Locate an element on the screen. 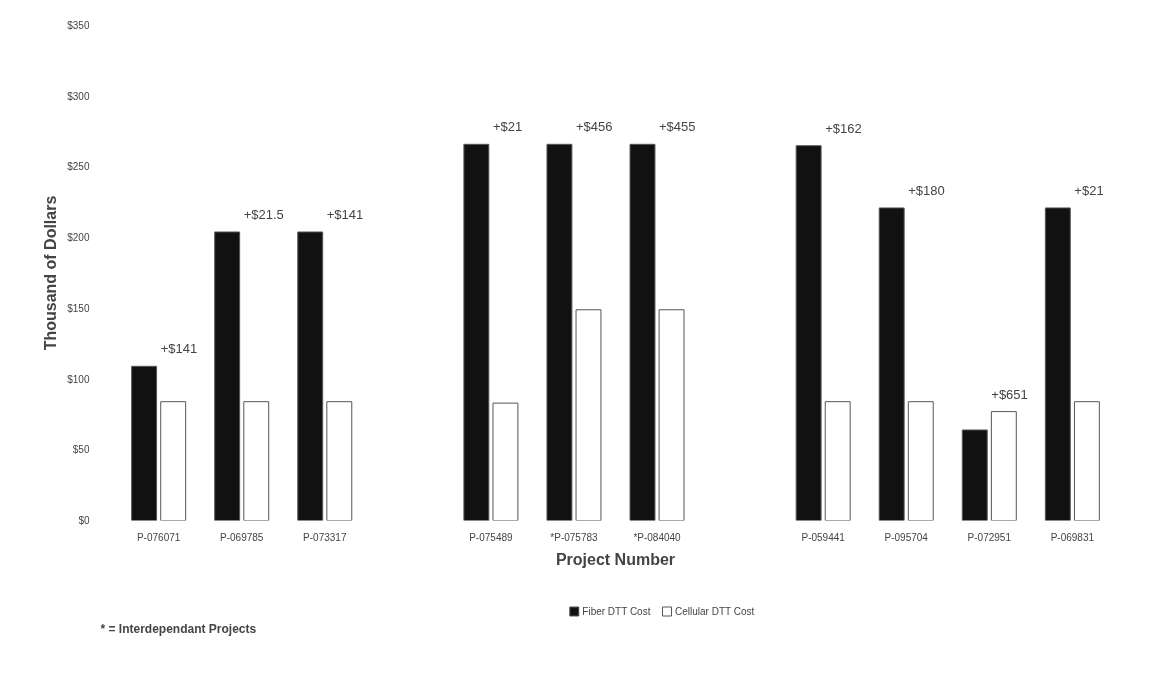 This screenshot has height=673, width=1158. y-tick-label: $50 is located at coordinates (81, 450).